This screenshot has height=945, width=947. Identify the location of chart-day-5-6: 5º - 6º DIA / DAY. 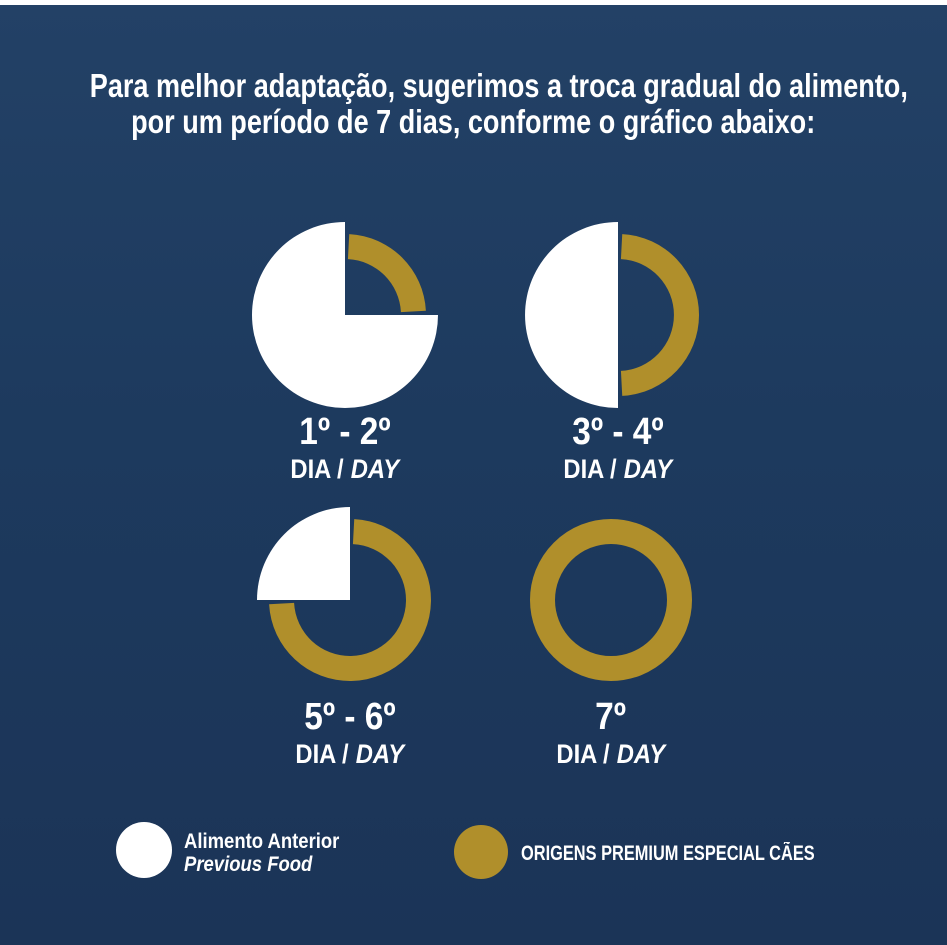
(350, 635).